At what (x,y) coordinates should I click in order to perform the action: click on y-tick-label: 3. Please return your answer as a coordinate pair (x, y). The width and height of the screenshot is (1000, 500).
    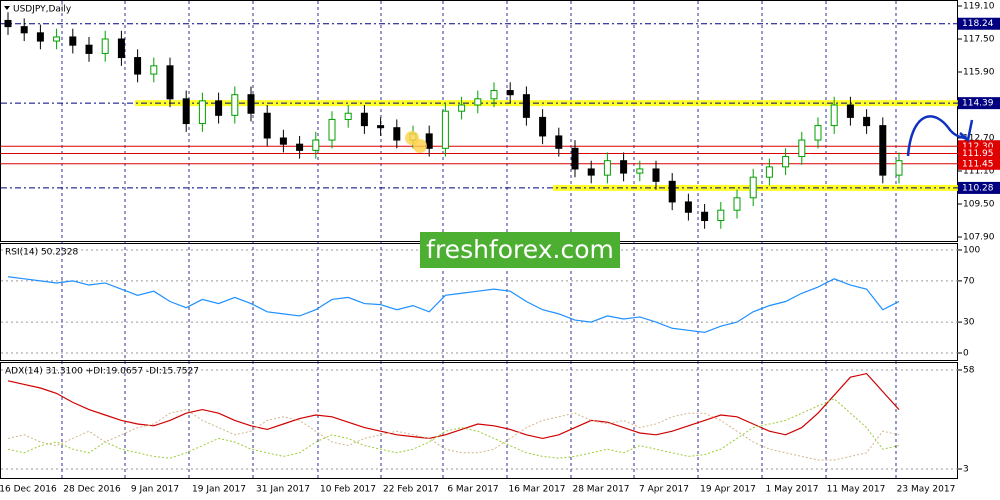
    Looking at the image, I should click on (966, 470).